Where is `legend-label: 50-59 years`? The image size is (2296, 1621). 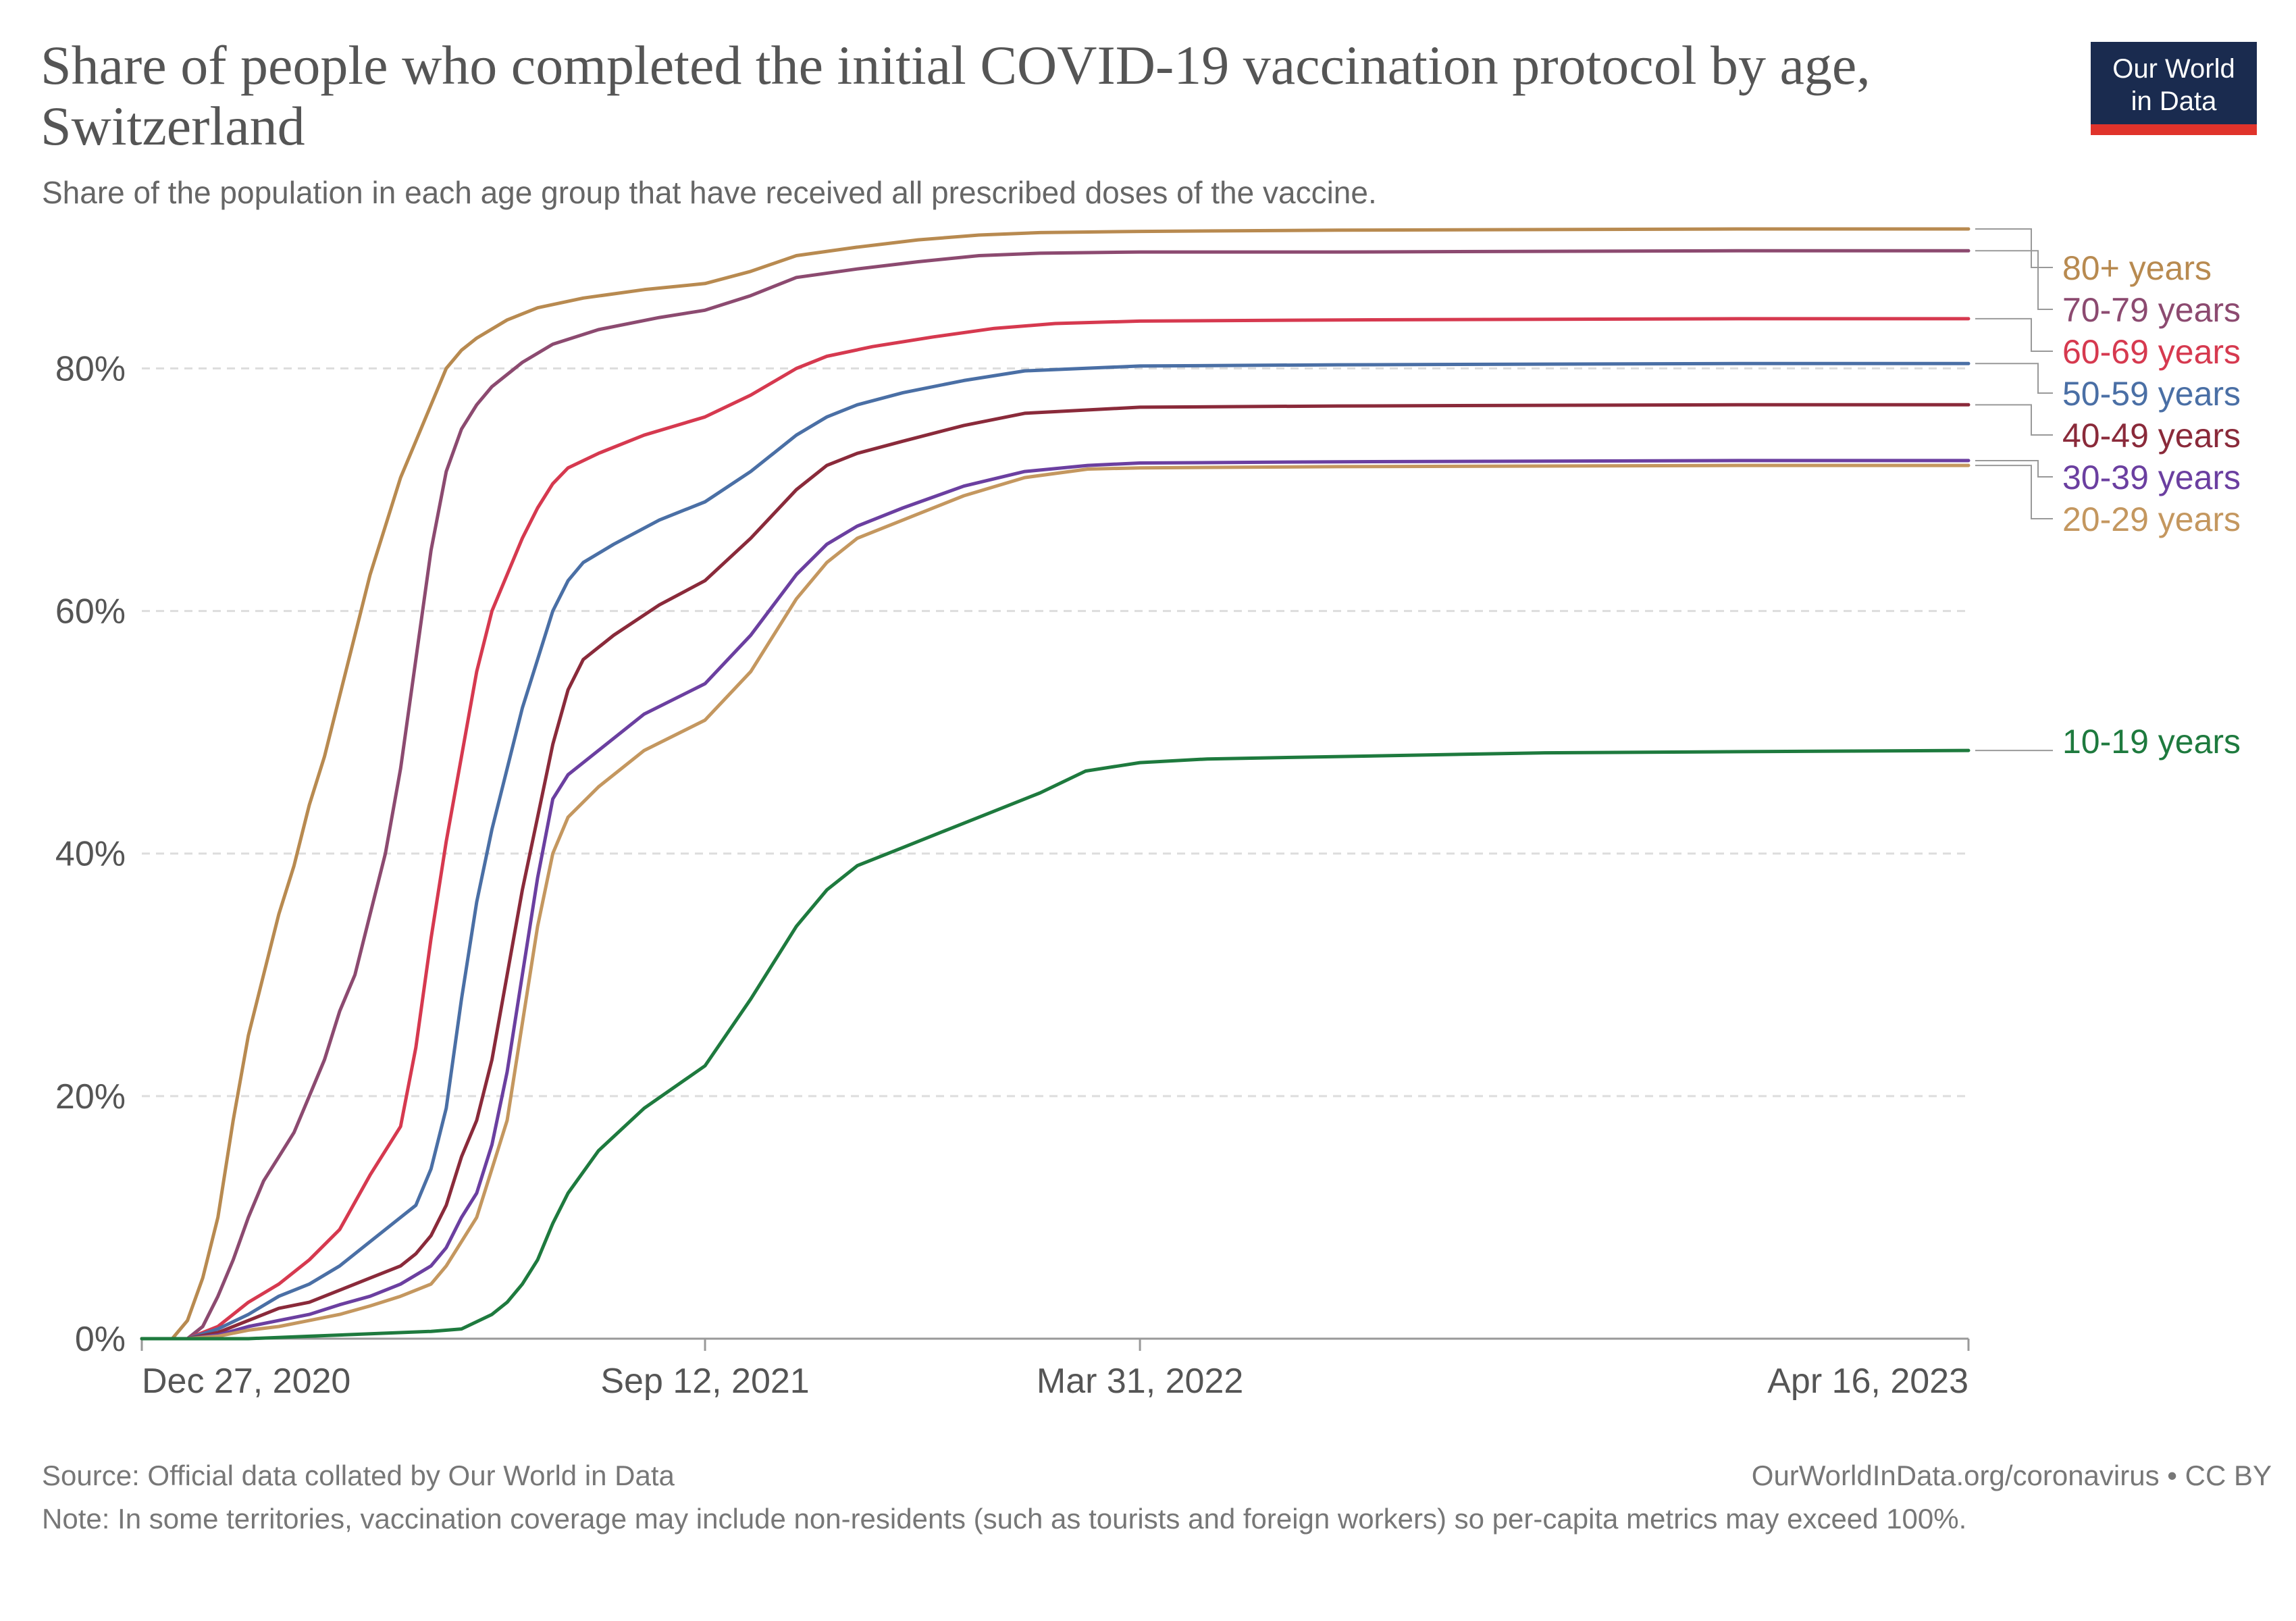 legend-label: 50-59 years is located at coordinates (2151, 394).